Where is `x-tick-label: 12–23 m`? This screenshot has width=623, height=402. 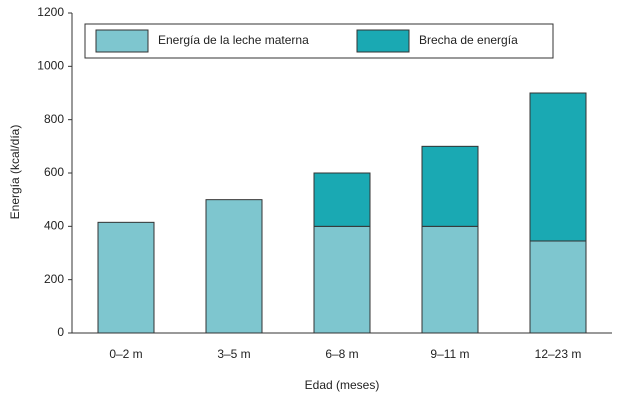
x-tick-label: 12–23 m is located at coordinates (558, 354).